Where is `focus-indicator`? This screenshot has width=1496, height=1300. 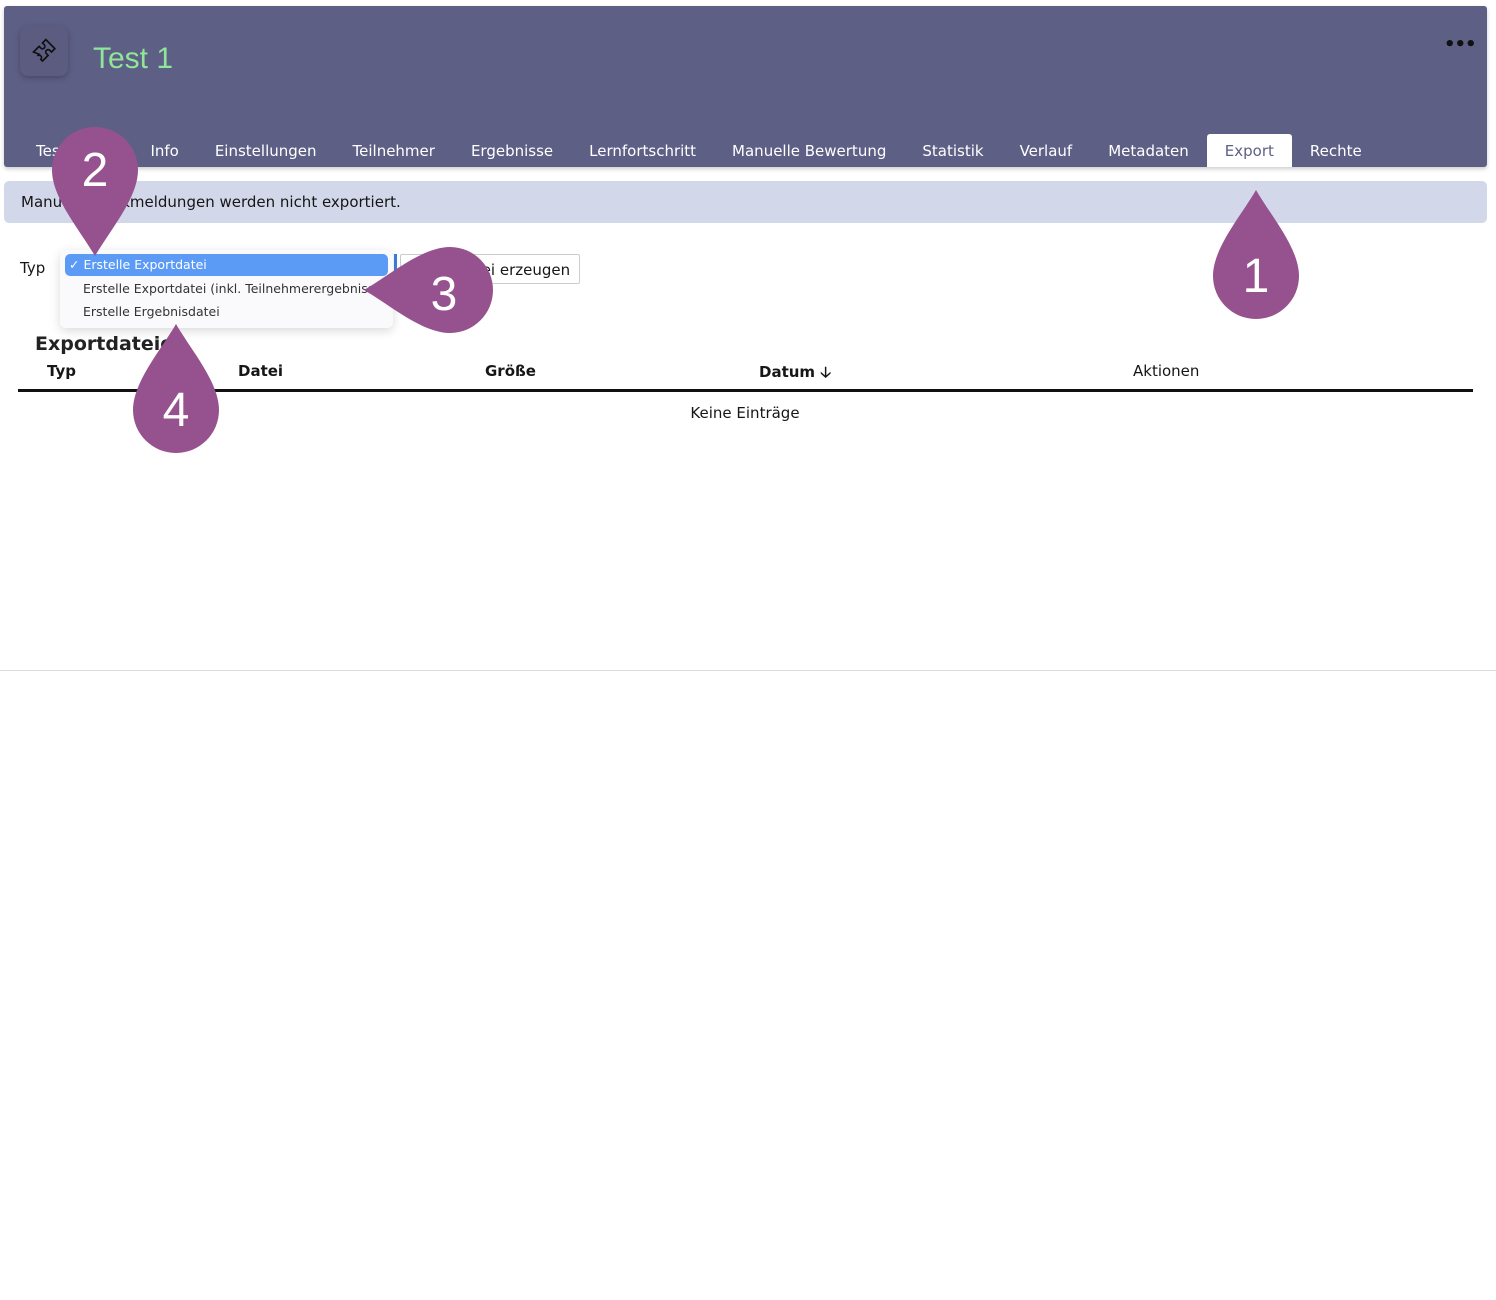 focus-indicator is located at coordinates (395, 269).